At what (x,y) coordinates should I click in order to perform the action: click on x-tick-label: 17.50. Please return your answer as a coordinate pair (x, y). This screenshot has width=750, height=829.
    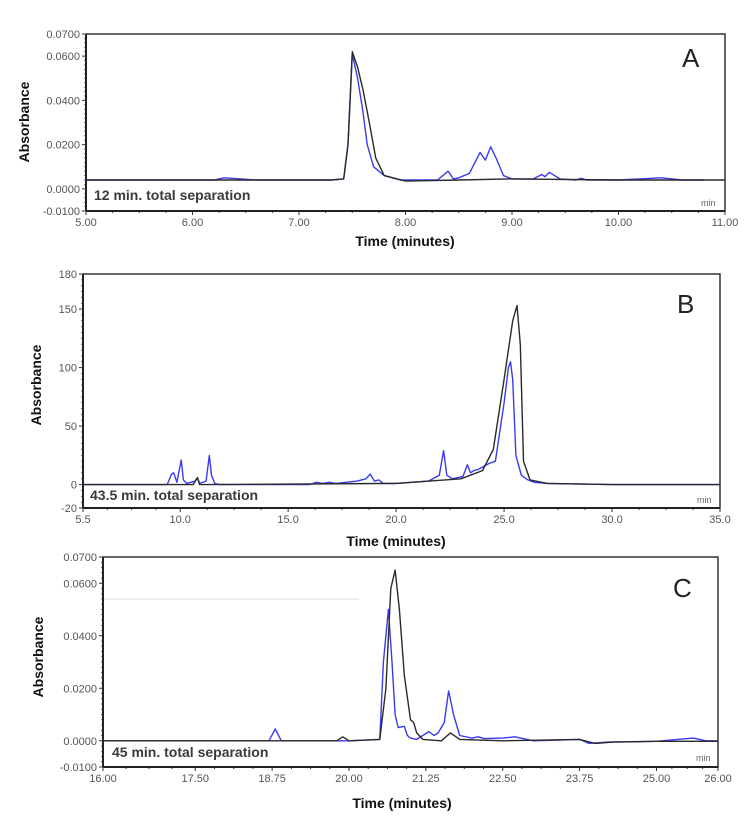
    Looking at the image, I should click on (195, 779).